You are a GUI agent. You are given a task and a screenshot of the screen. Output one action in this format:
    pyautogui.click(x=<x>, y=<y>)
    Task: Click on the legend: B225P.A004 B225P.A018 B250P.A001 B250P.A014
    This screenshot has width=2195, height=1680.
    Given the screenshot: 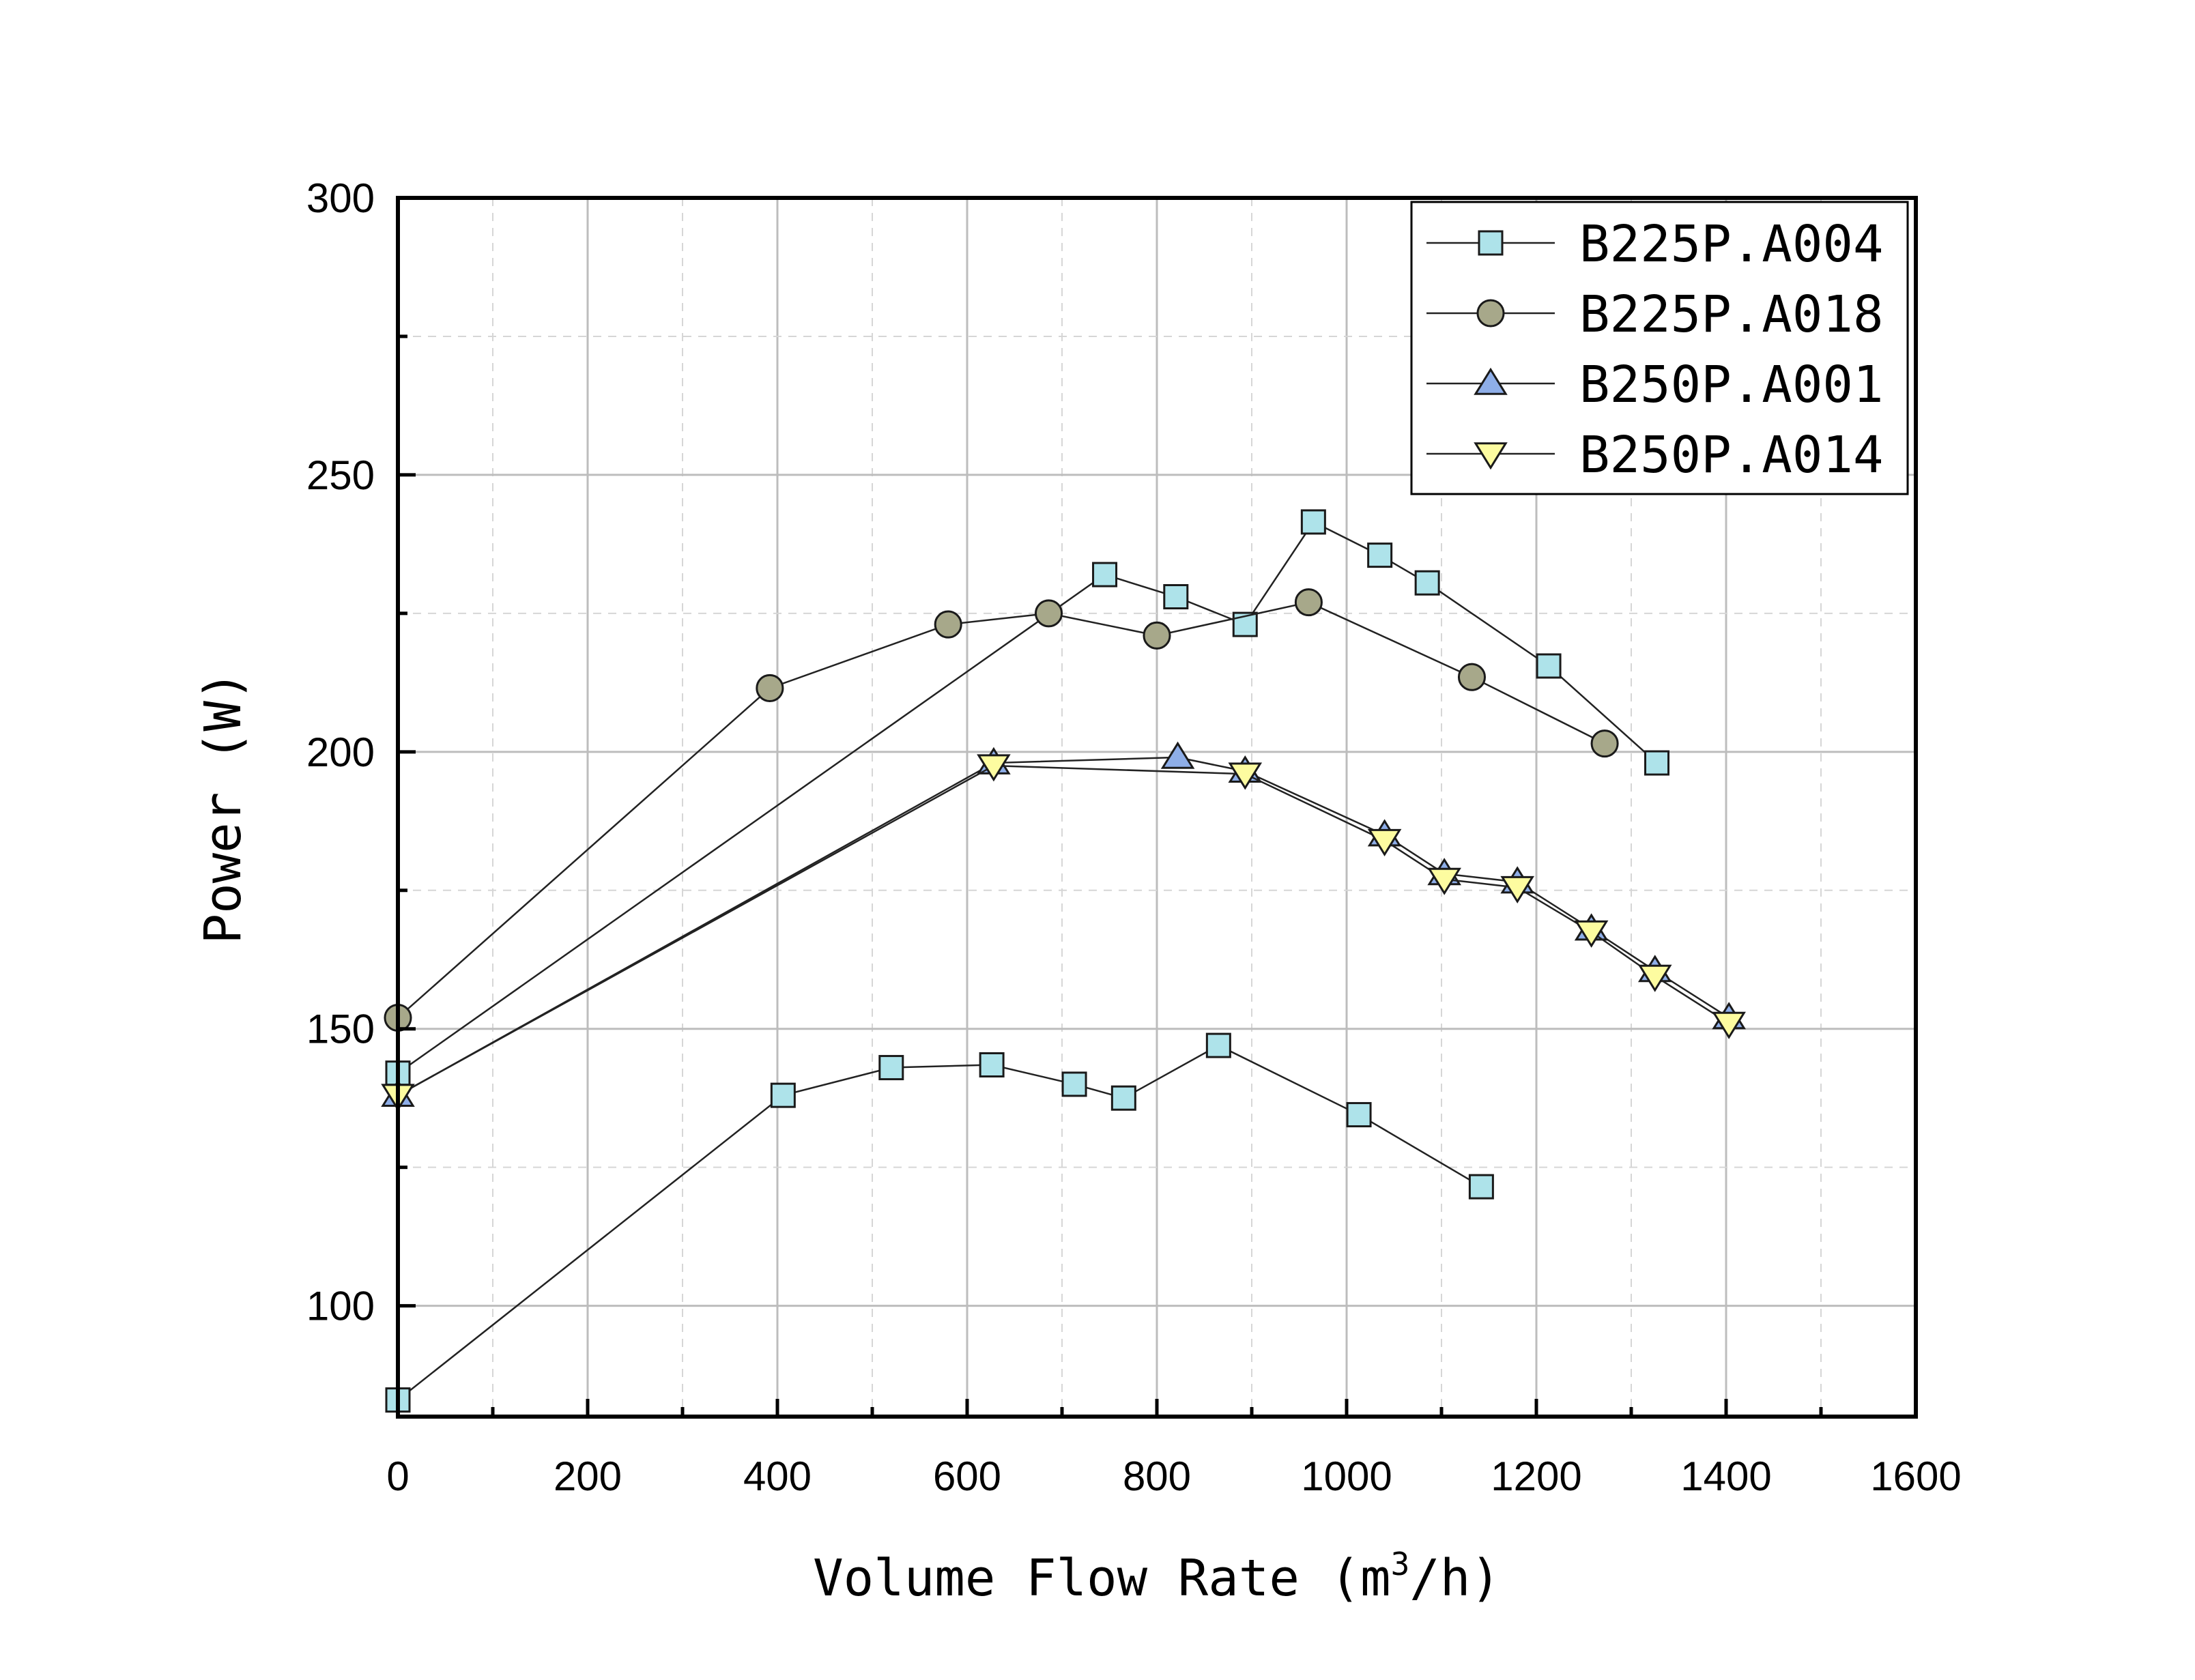 What is the action you would take?
    pyautogui.click(x=1659, y=348)
    